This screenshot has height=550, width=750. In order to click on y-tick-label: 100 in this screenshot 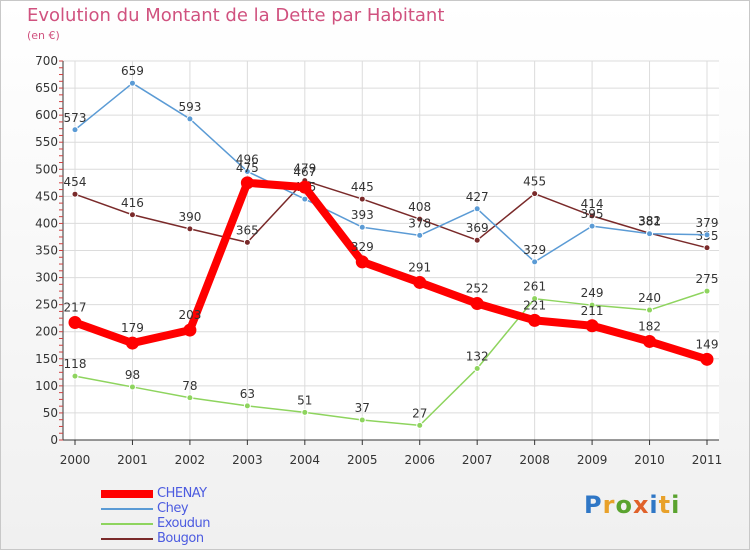, I will do `click(46, 386)`.